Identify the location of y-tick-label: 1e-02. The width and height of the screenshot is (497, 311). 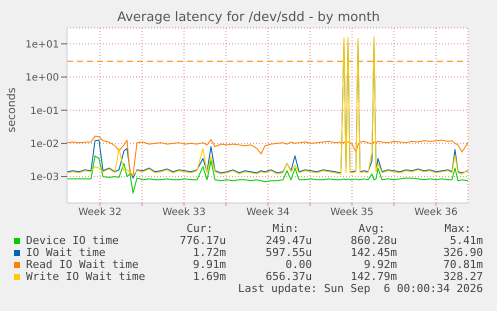
(44, 144).